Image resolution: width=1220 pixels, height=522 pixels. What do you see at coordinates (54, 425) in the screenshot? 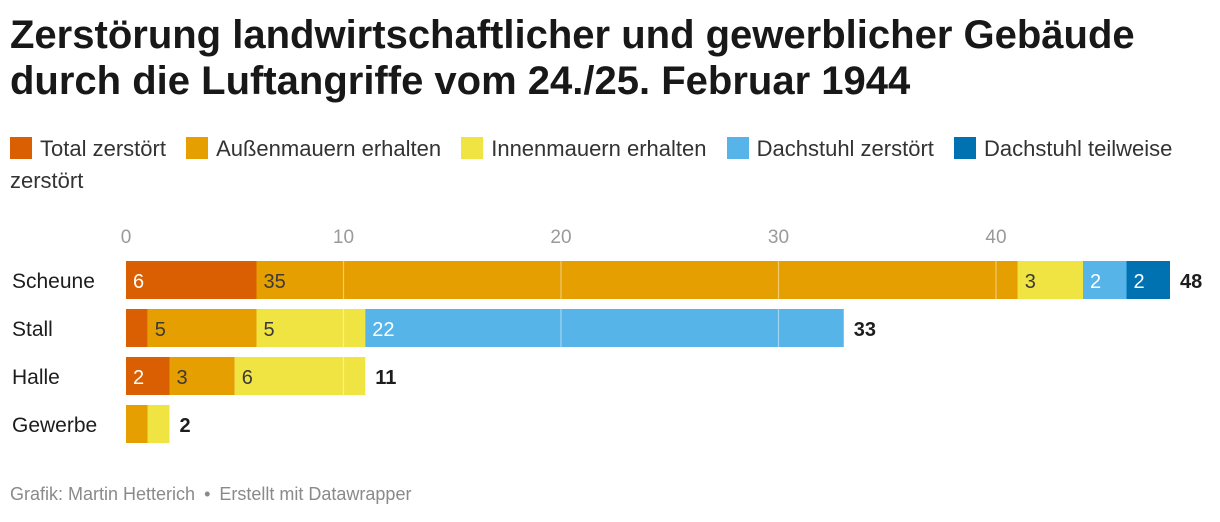
I see `category-label: Gewerbe` at bounding box center [54, 425].